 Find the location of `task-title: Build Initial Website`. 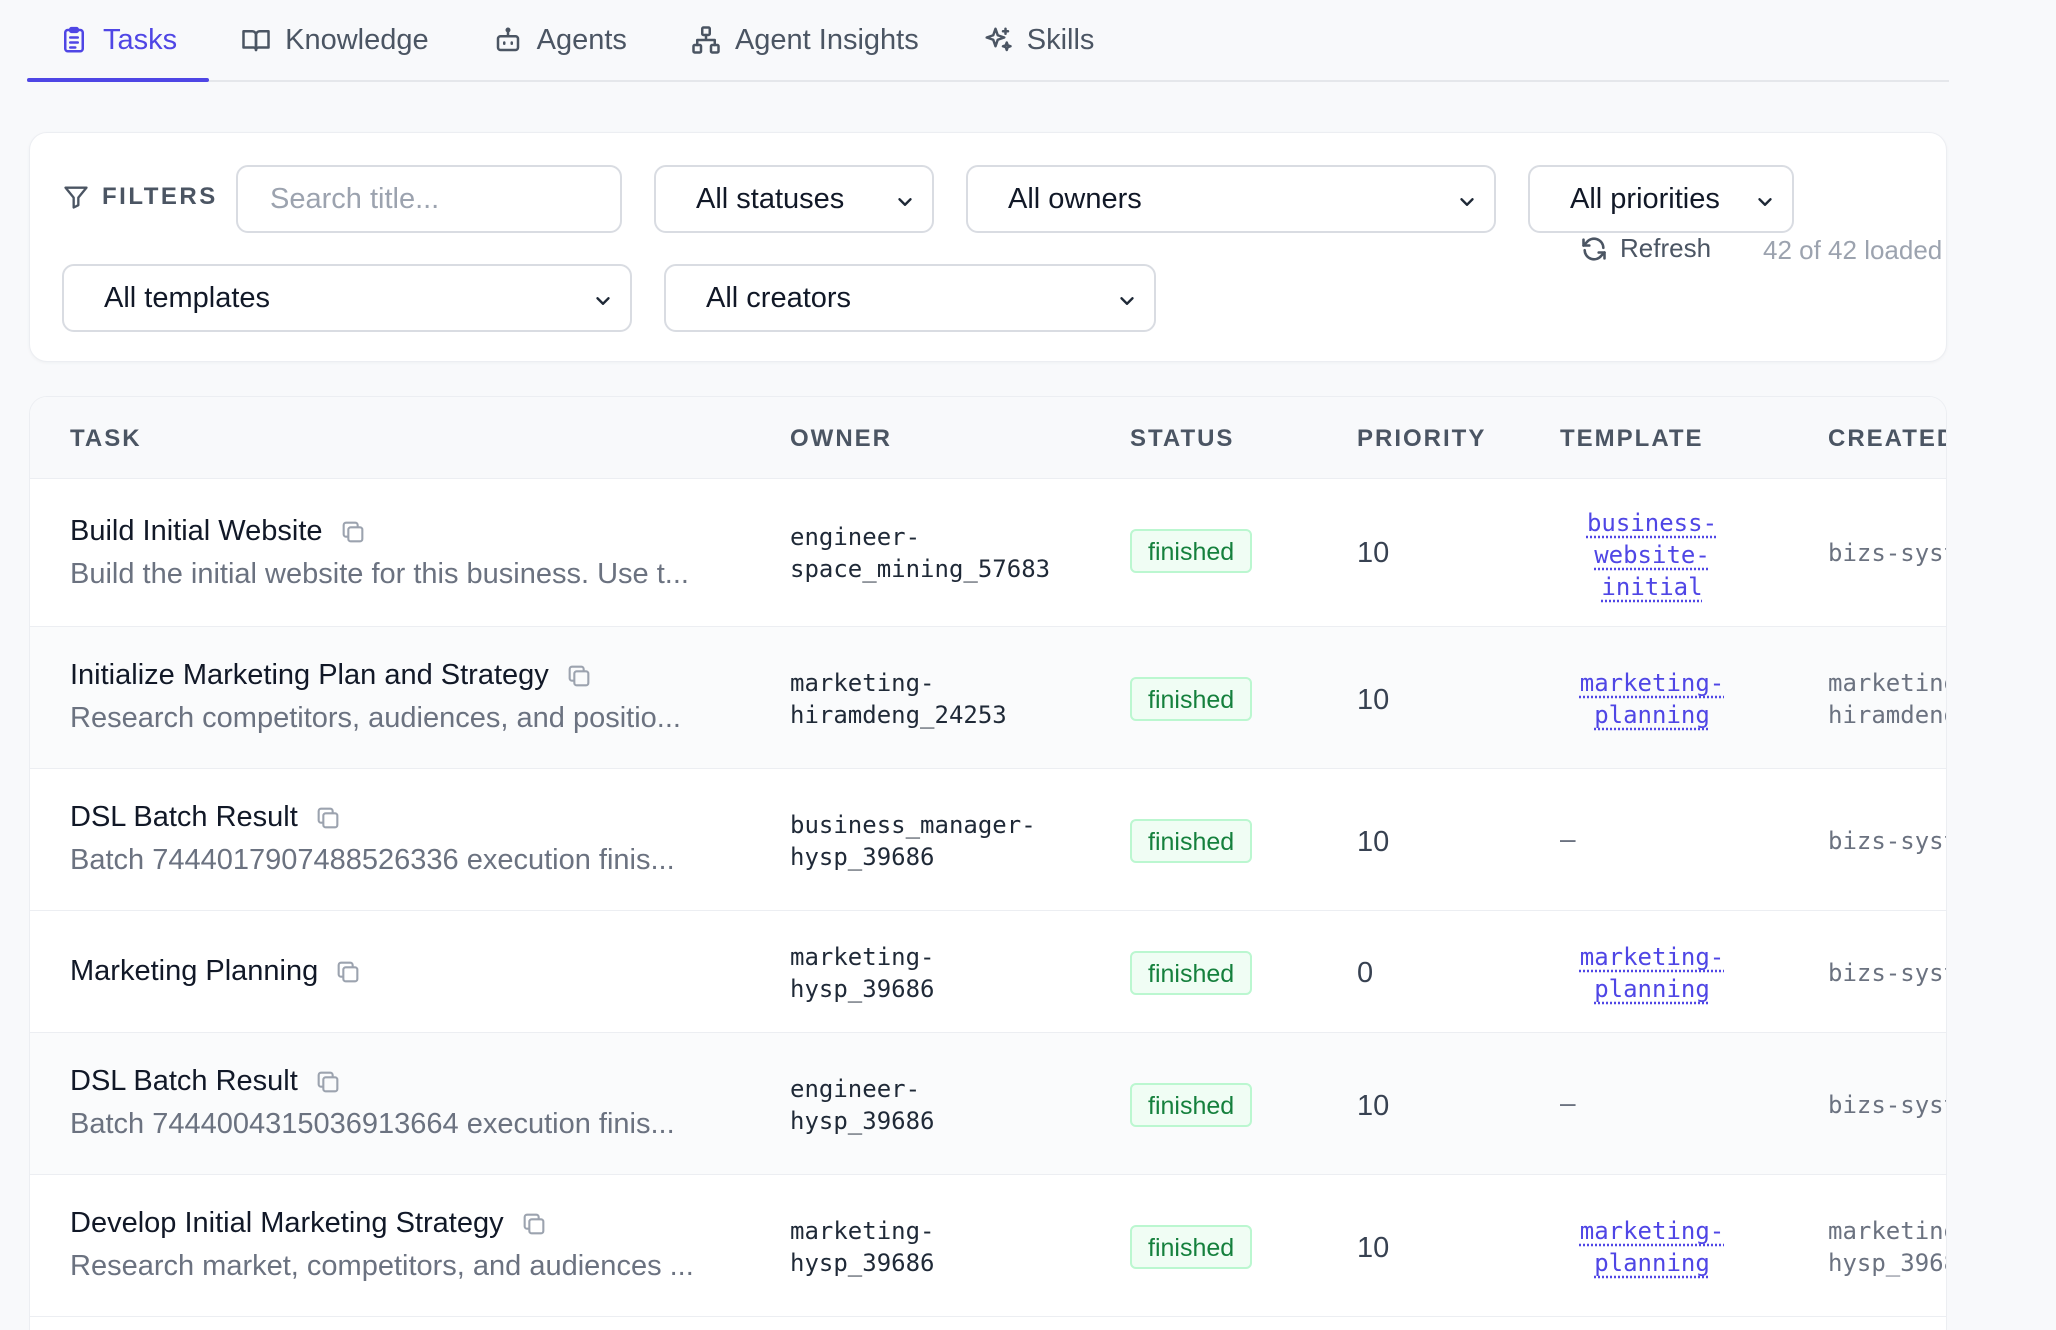

task-title: Build Initial Website is located at coordinates (379, 531).